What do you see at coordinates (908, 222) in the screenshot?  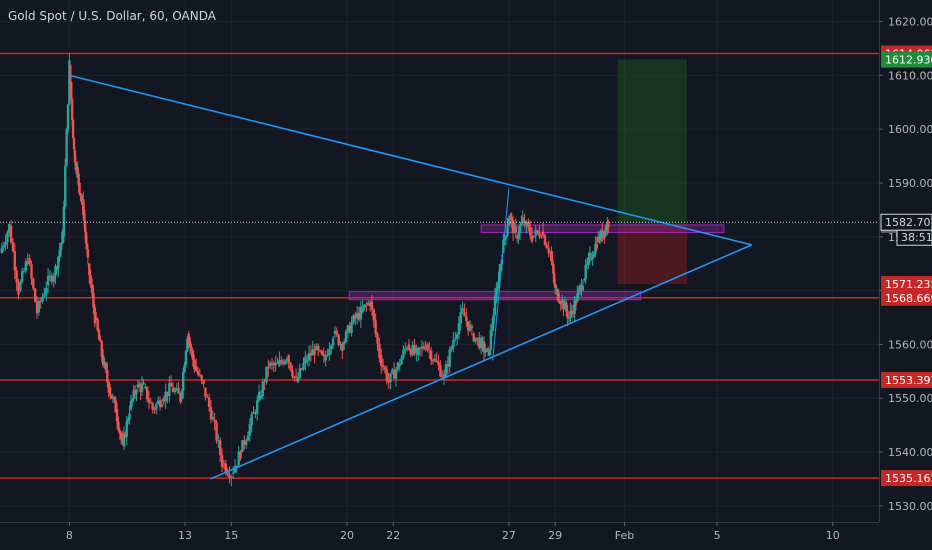 I see `current-price-tag: 1582.701` at bounding box center [908, 222].